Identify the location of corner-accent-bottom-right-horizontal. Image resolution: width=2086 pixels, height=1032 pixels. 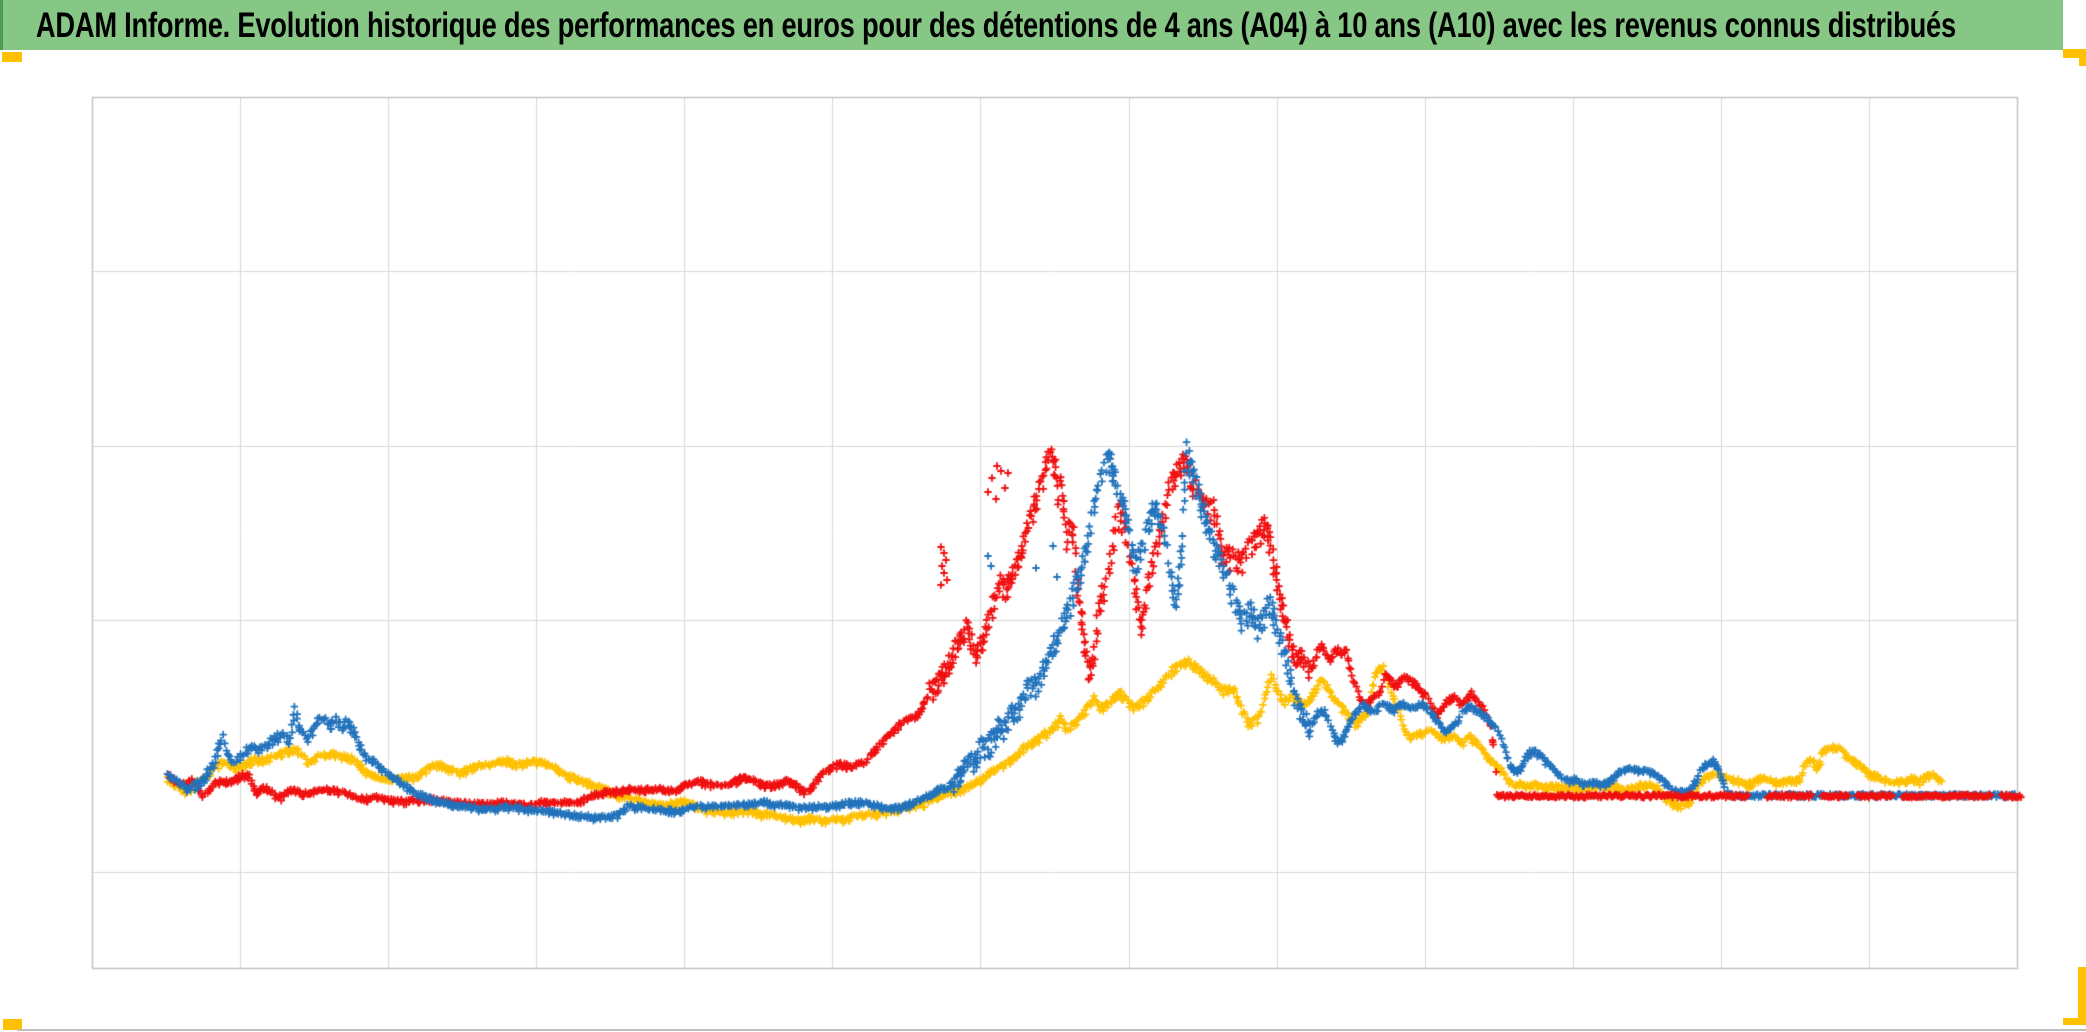
(2074, 1021).